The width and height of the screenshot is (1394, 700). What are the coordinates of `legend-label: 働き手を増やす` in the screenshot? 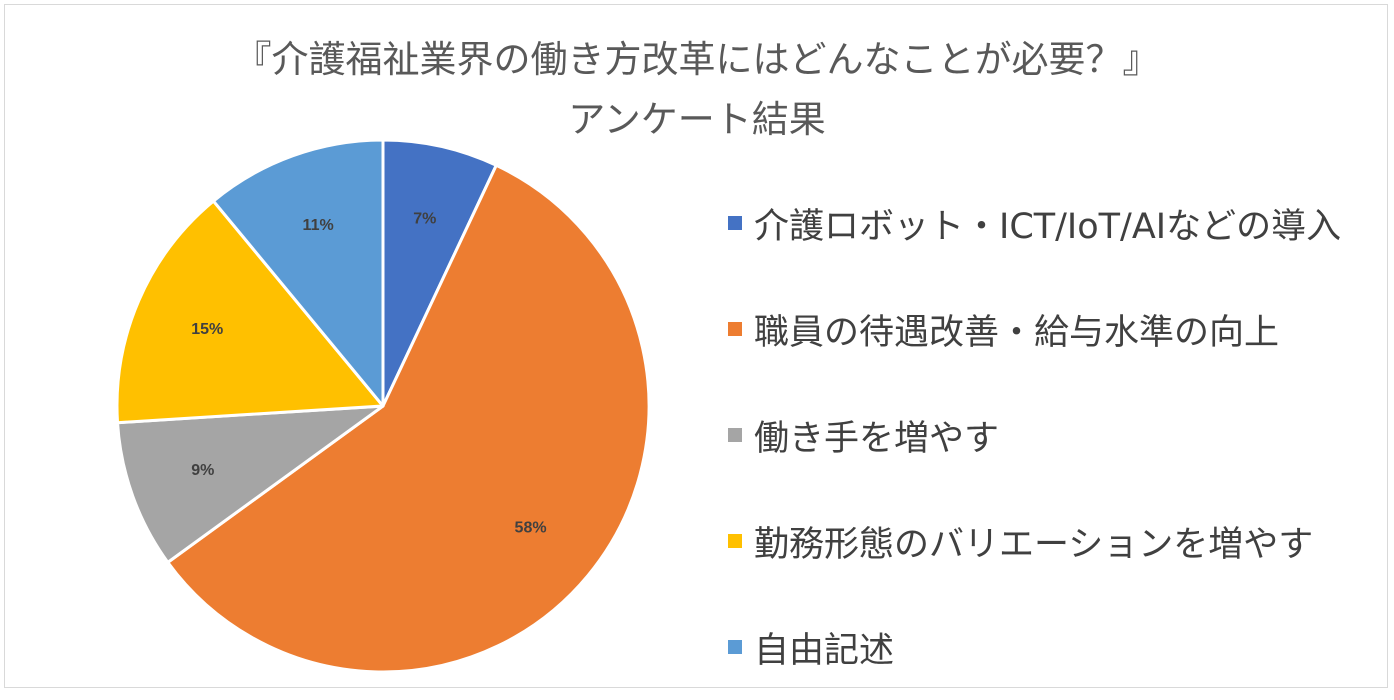 It's located at (877, 438).